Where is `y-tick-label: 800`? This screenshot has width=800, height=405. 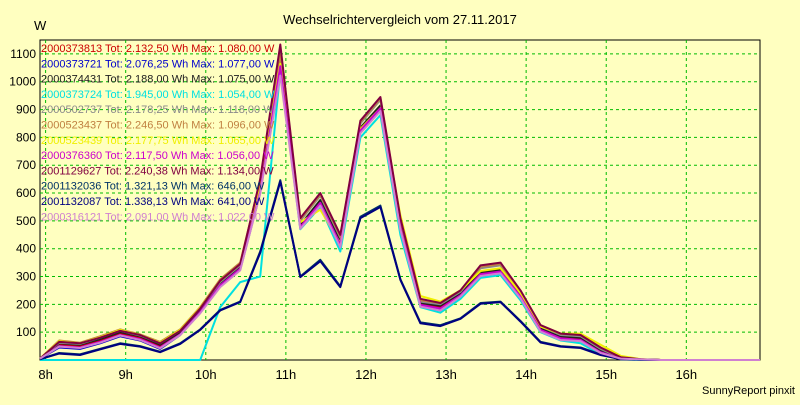 y-tick-label: 800 is located at coordinates (26, 137).